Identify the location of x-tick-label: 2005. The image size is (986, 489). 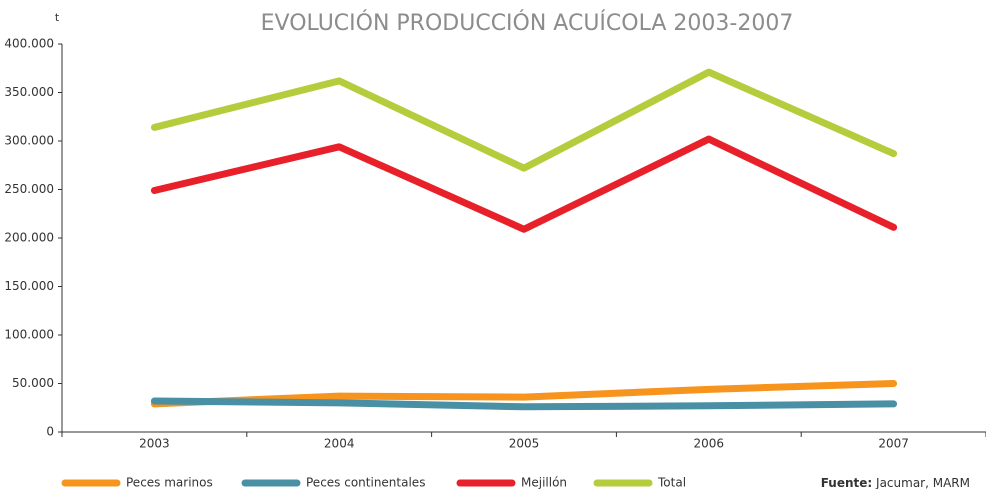
(524, 444).